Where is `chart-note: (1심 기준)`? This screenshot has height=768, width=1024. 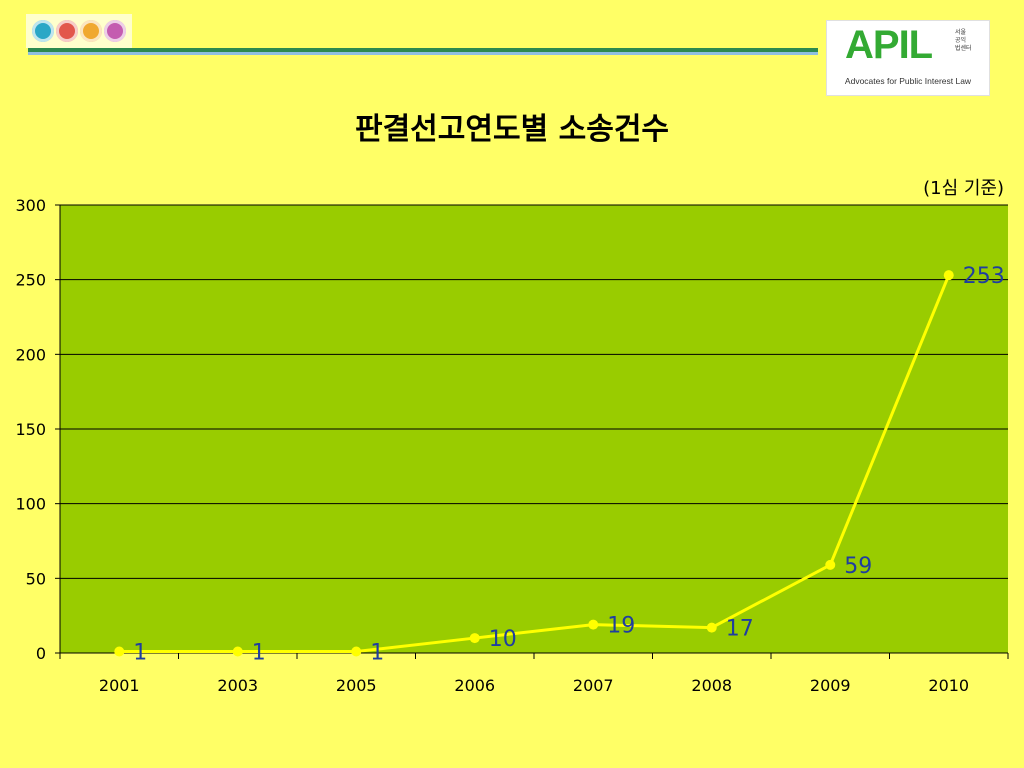
chart-note: (1심 기준) is located at coordinates (963, 188).